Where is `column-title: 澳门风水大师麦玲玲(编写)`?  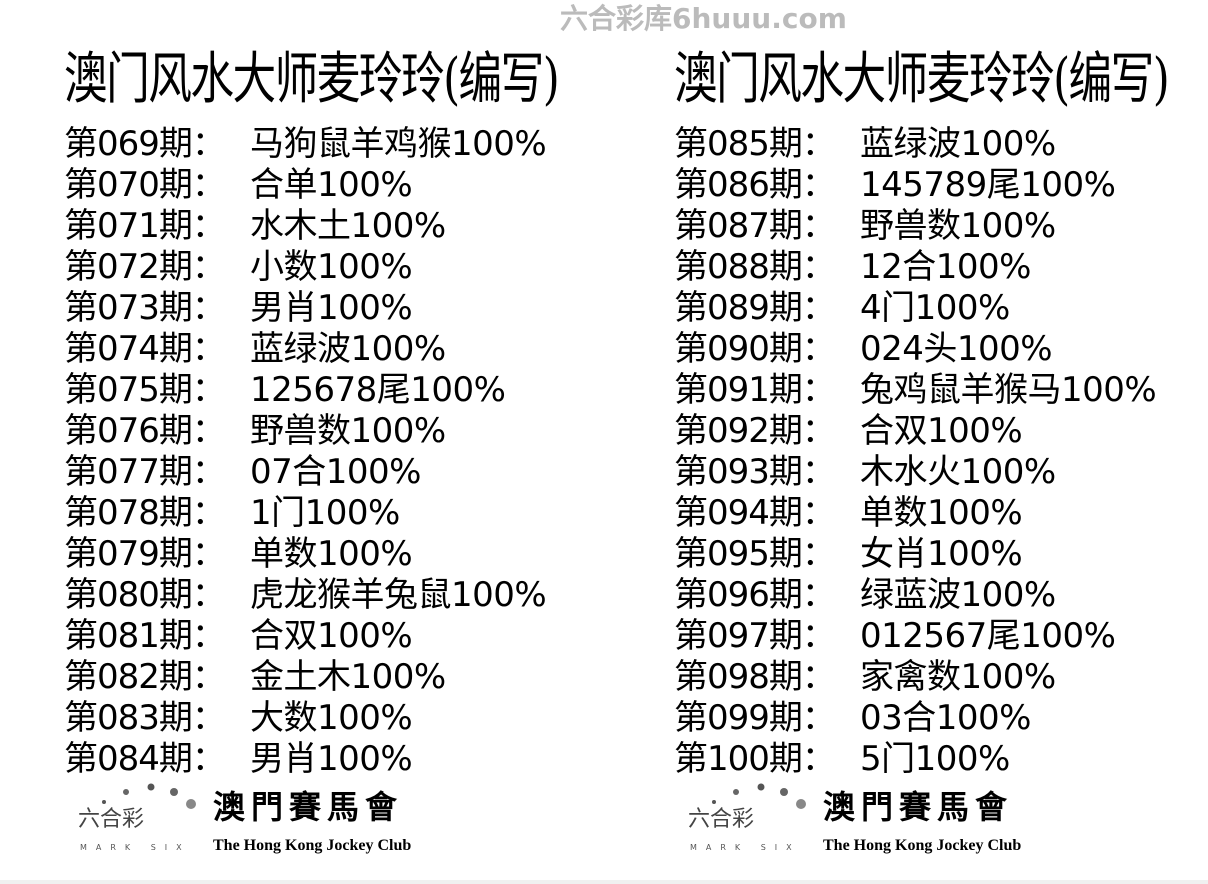
column-title: 澳门风水大师麦玲玲(编写) is located at coordinates (312, 79).